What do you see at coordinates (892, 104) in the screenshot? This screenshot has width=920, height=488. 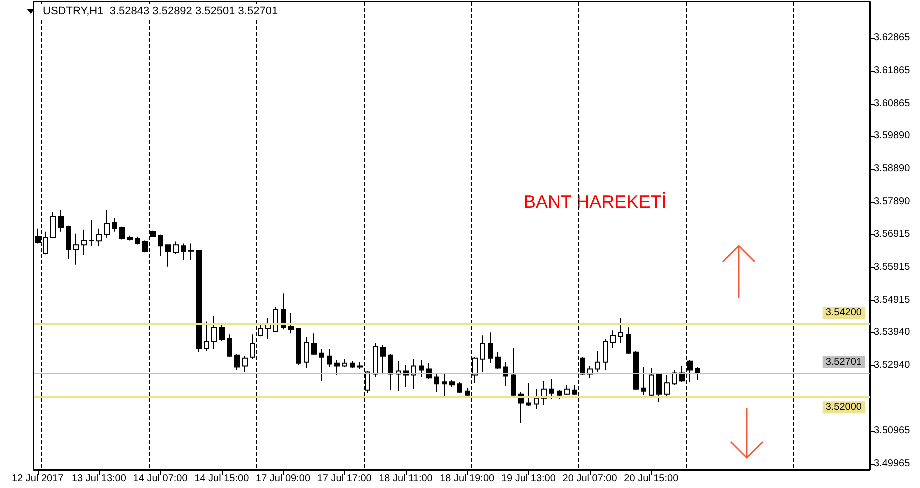 I see `y-tick-label: 3.60865` at bounding box center [892, 104].